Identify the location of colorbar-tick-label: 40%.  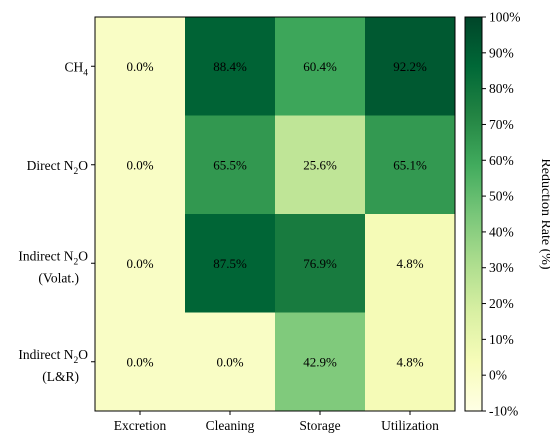
(501, 231).